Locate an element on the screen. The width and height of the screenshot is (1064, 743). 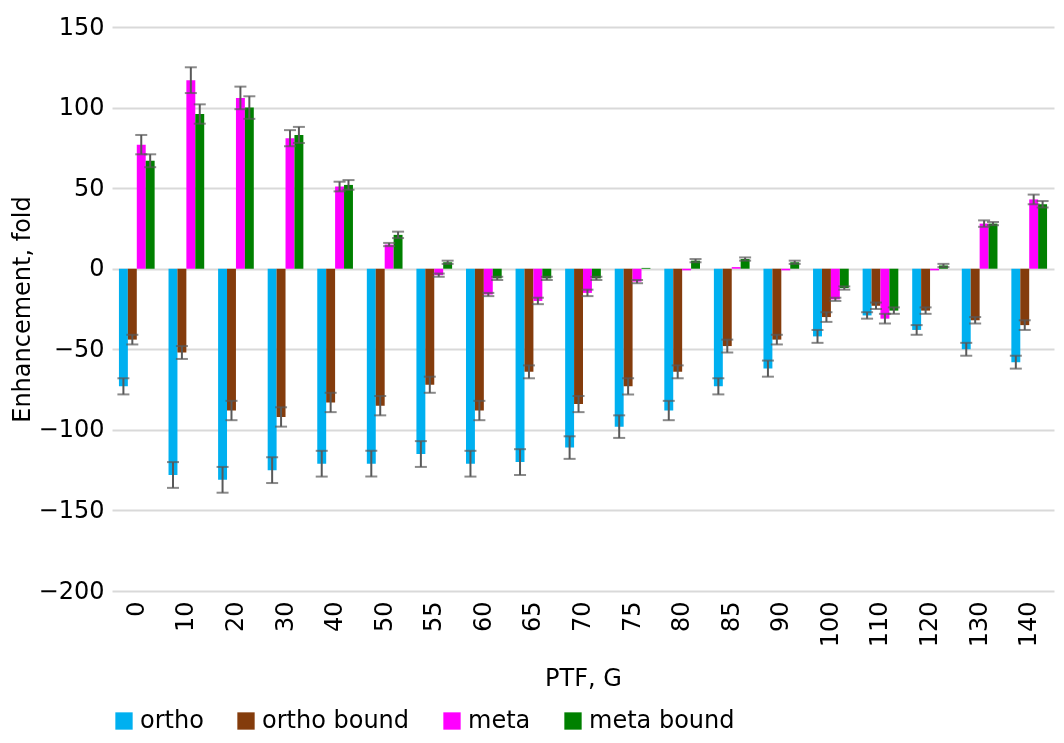
x-tick-label: 10 is located at coordinates (185, 617).